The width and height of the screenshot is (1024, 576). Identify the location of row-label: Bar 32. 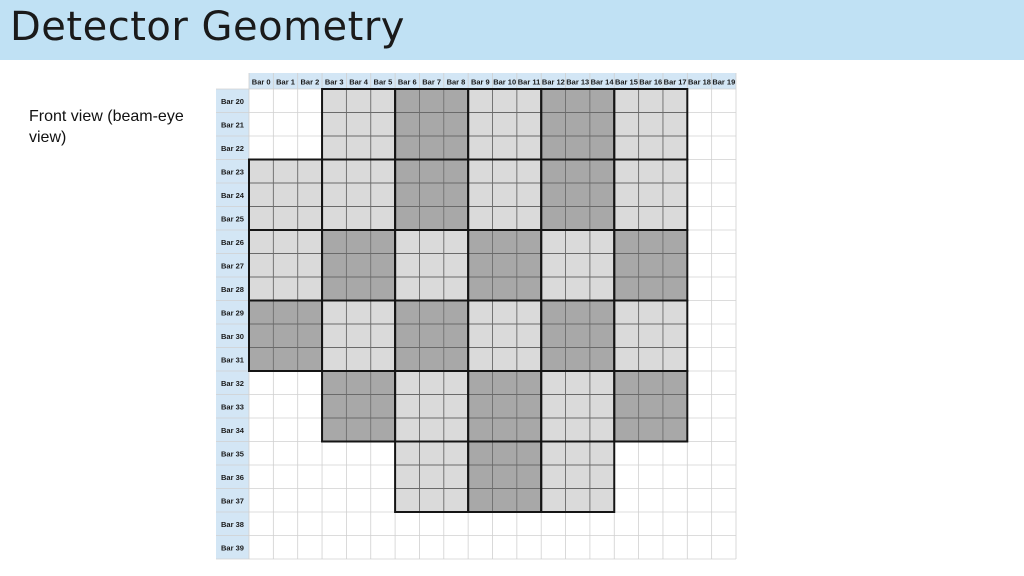
(232, 383).